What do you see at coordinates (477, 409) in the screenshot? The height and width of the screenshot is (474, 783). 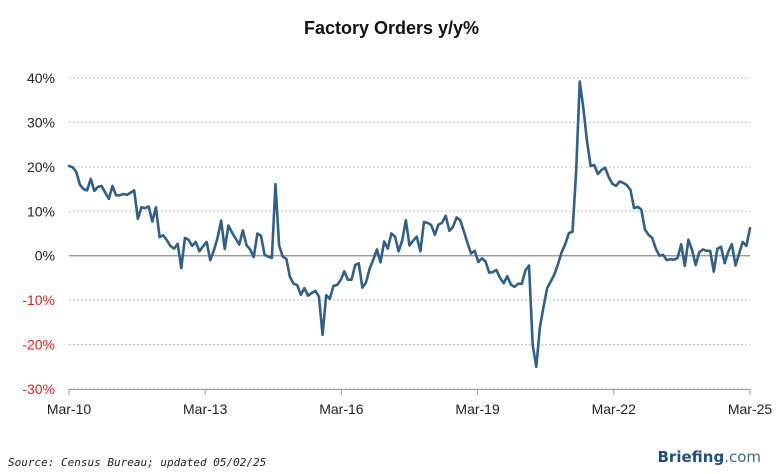 I see `x-tick-label: Mar-19` at bounding box center [477, 409].